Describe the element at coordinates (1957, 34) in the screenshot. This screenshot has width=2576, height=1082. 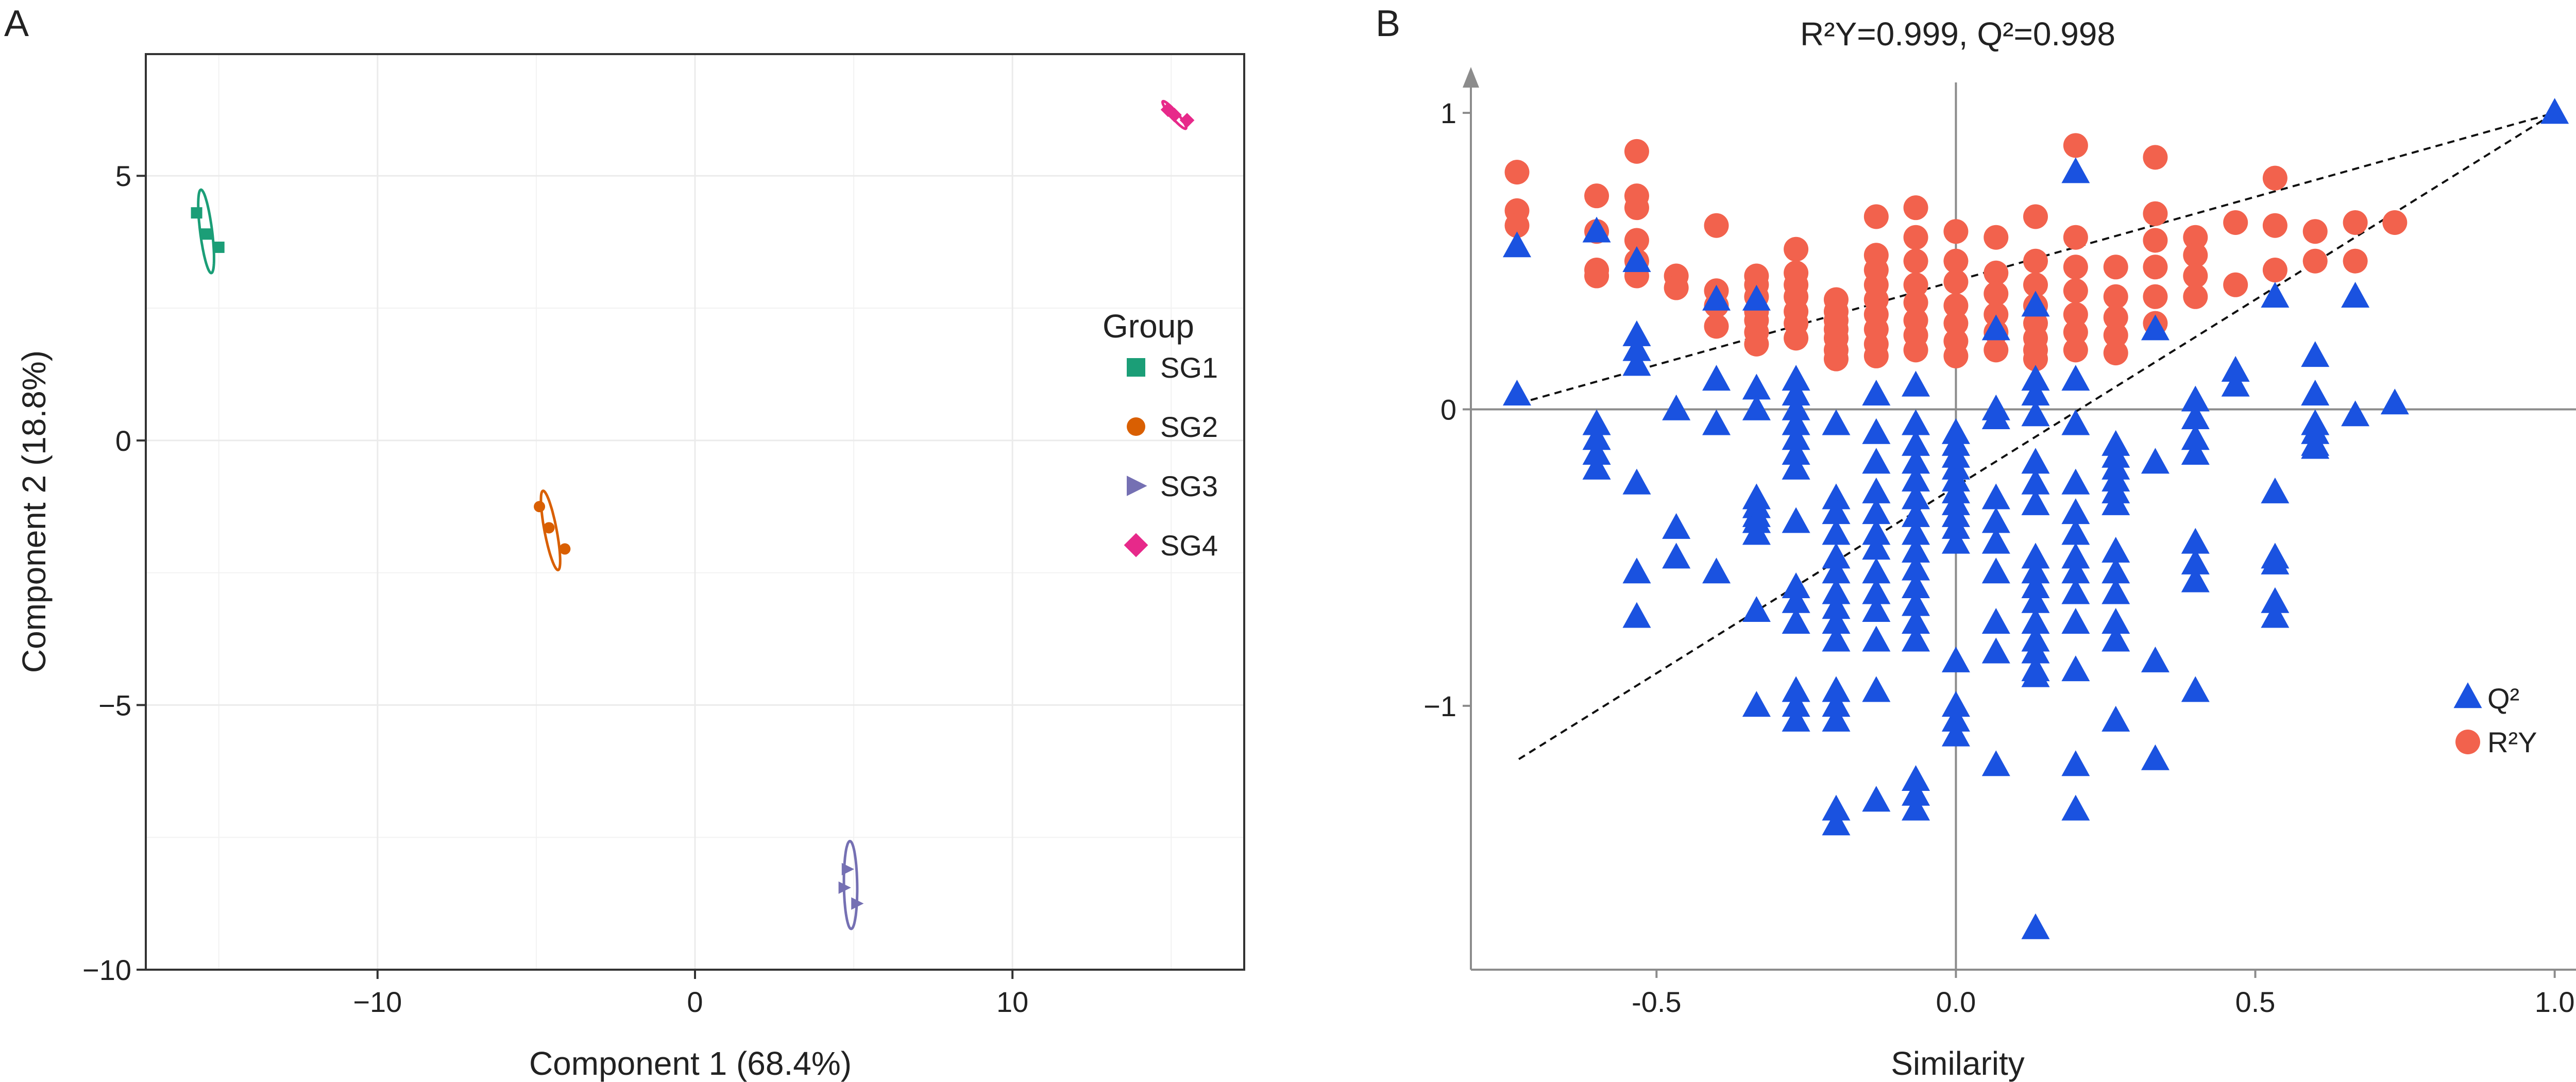
I see `permutation-chart-title: R²Y=0.999, Q²=0.998` at that location.